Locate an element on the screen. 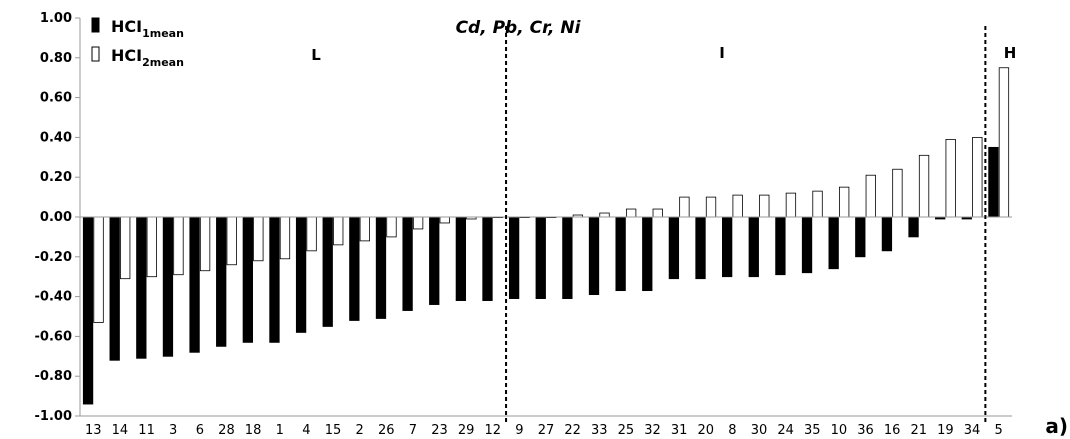  x-tick-label: 9 is located at coordinates (519, 430).